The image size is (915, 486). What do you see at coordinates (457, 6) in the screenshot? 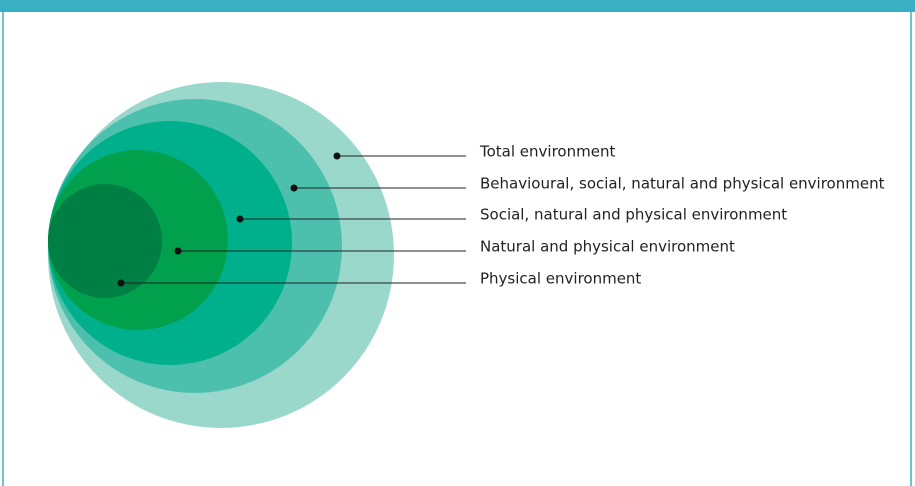
I see `top-bar` at bounding box center [457, 6].